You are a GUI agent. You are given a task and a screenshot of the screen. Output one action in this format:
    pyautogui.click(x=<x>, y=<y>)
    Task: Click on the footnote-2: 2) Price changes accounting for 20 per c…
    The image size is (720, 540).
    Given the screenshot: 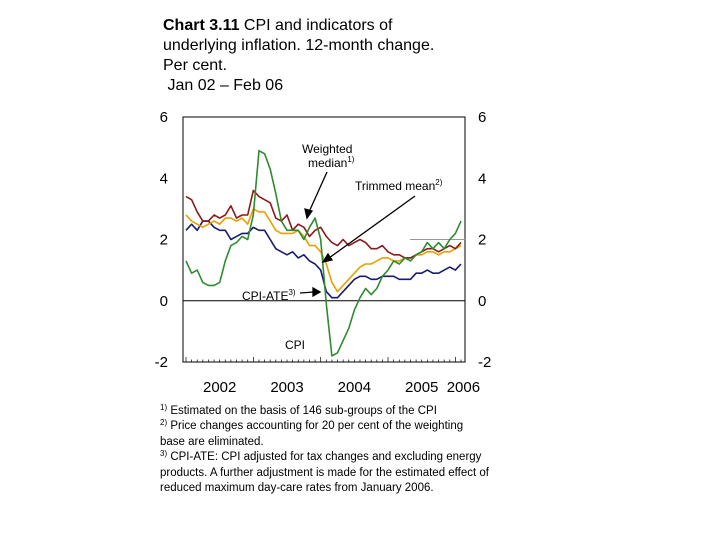 What is the action you would take?
    pyautogui.click(x=312, y=433)
    